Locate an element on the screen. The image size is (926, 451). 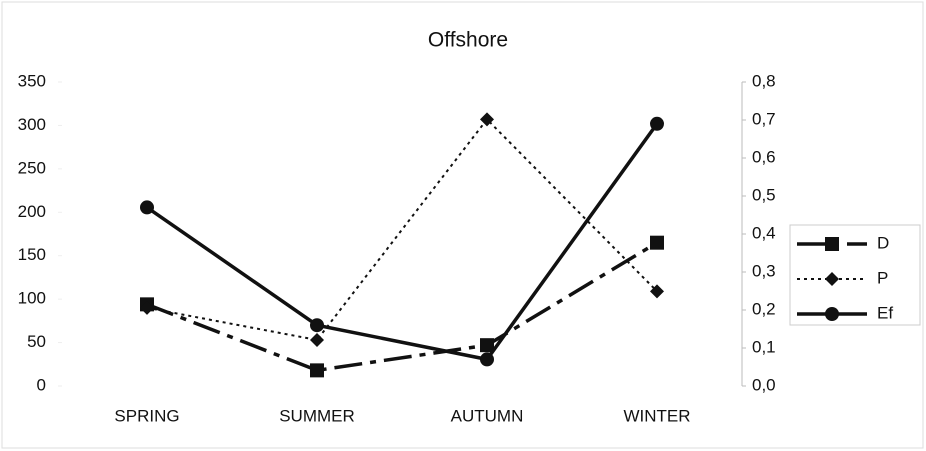
x-tick-label: SPRING is located at coordinates (146, 415).